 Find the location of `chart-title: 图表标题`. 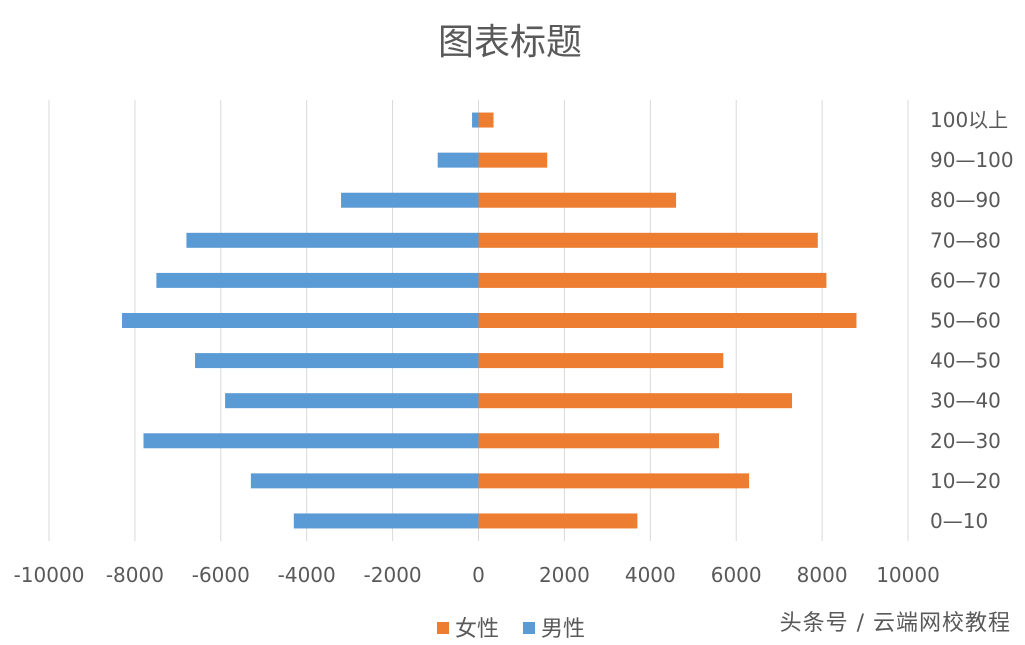

chart-title: 图表标题 is located at coordinates (510, 42).